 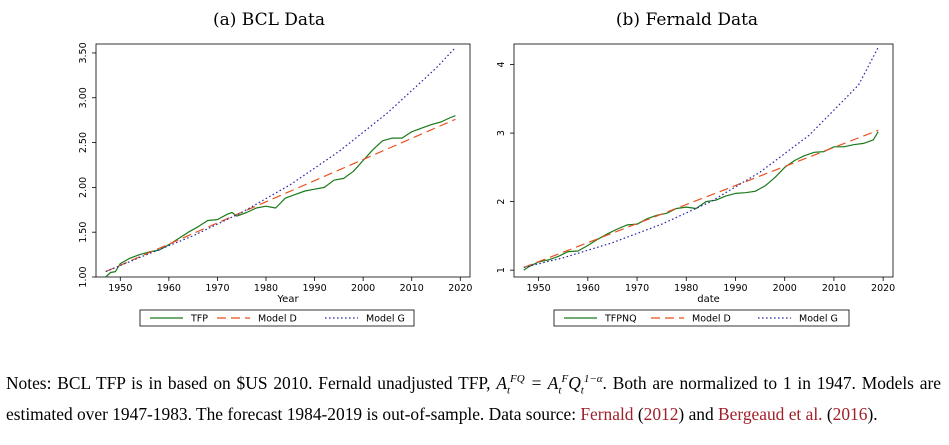 I want to click on x-axis-label: Year, so click(x=287, y=299).